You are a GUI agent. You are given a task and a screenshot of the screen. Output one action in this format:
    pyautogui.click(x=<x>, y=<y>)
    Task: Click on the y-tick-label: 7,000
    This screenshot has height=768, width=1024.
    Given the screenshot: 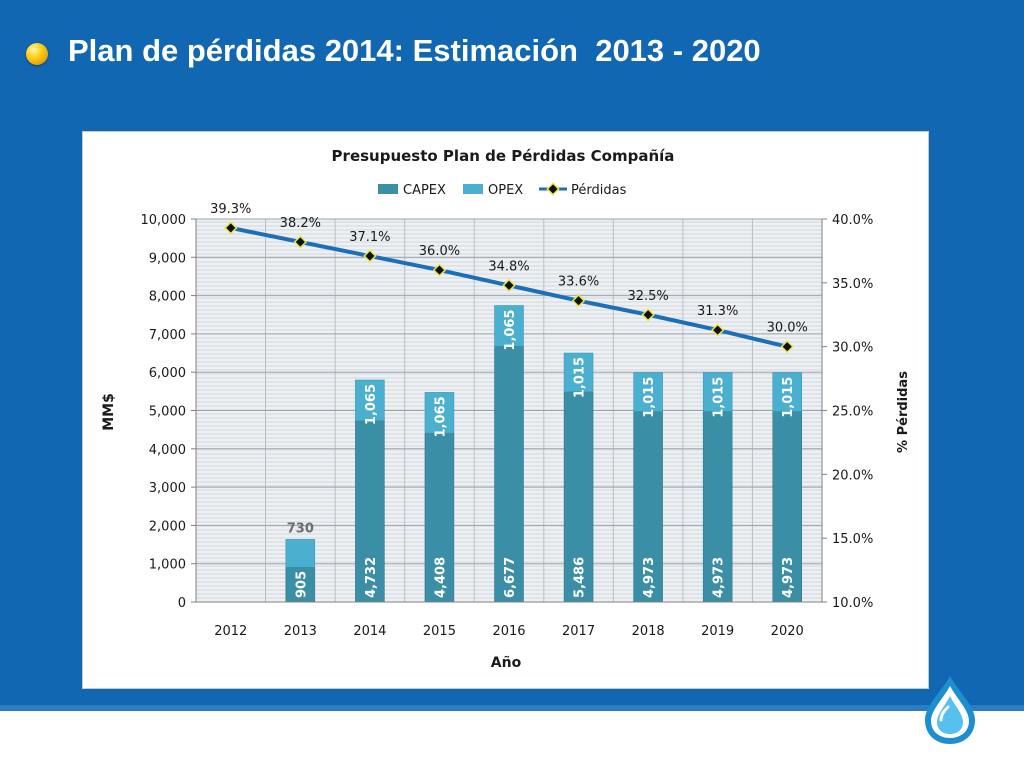 What is the action you would take?
    pyautogui.click(x=167, y=335)
    